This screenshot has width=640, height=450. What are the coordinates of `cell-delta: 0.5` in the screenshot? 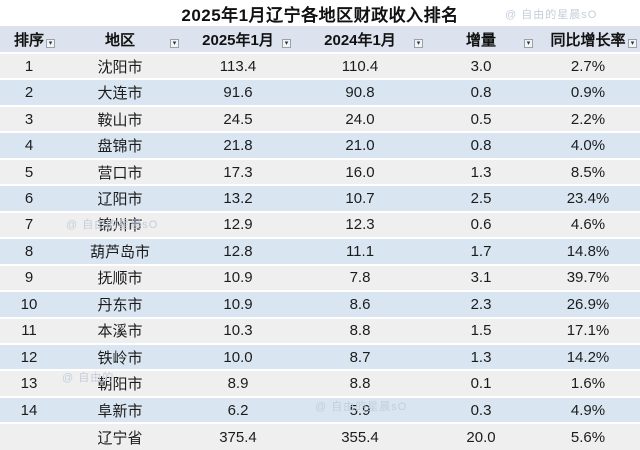 It's located at (481, 119).